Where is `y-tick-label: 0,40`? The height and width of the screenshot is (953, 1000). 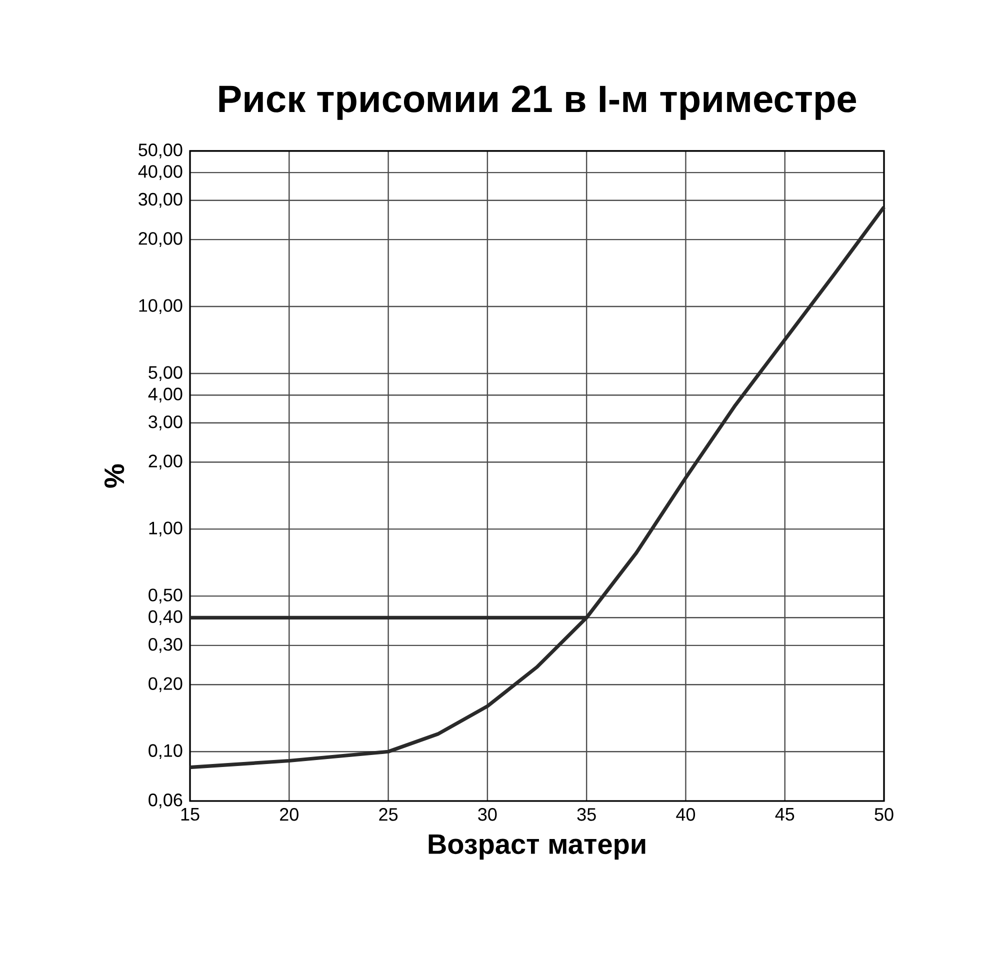 y-tick-label: 0,40 is located at coordinates (165, 618).